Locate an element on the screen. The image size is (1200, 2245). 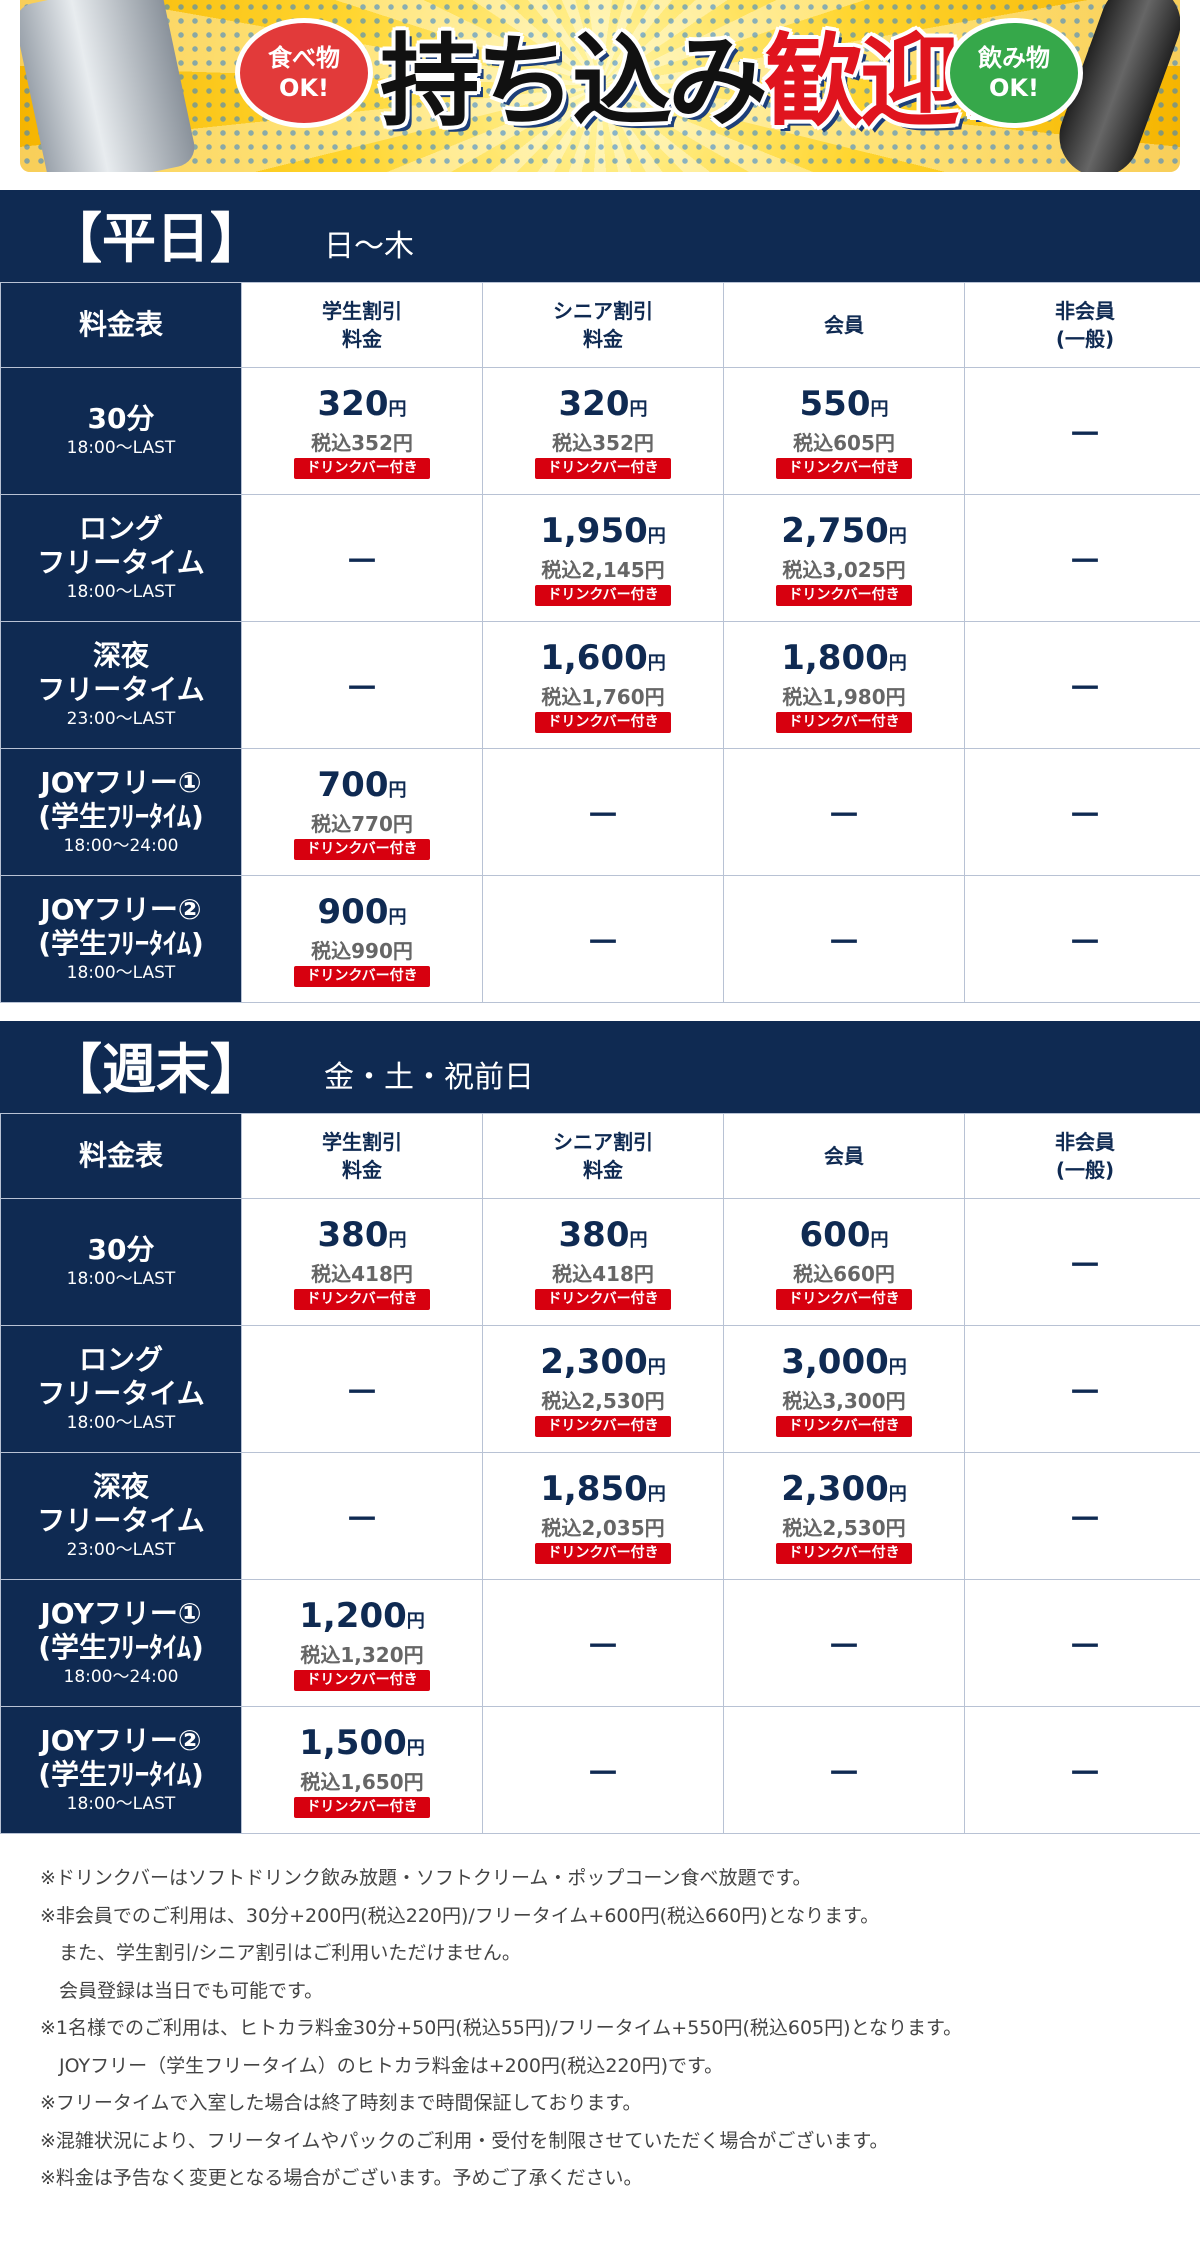
time-range: 18:00～24:00 is located at coordinates (121, 1677).